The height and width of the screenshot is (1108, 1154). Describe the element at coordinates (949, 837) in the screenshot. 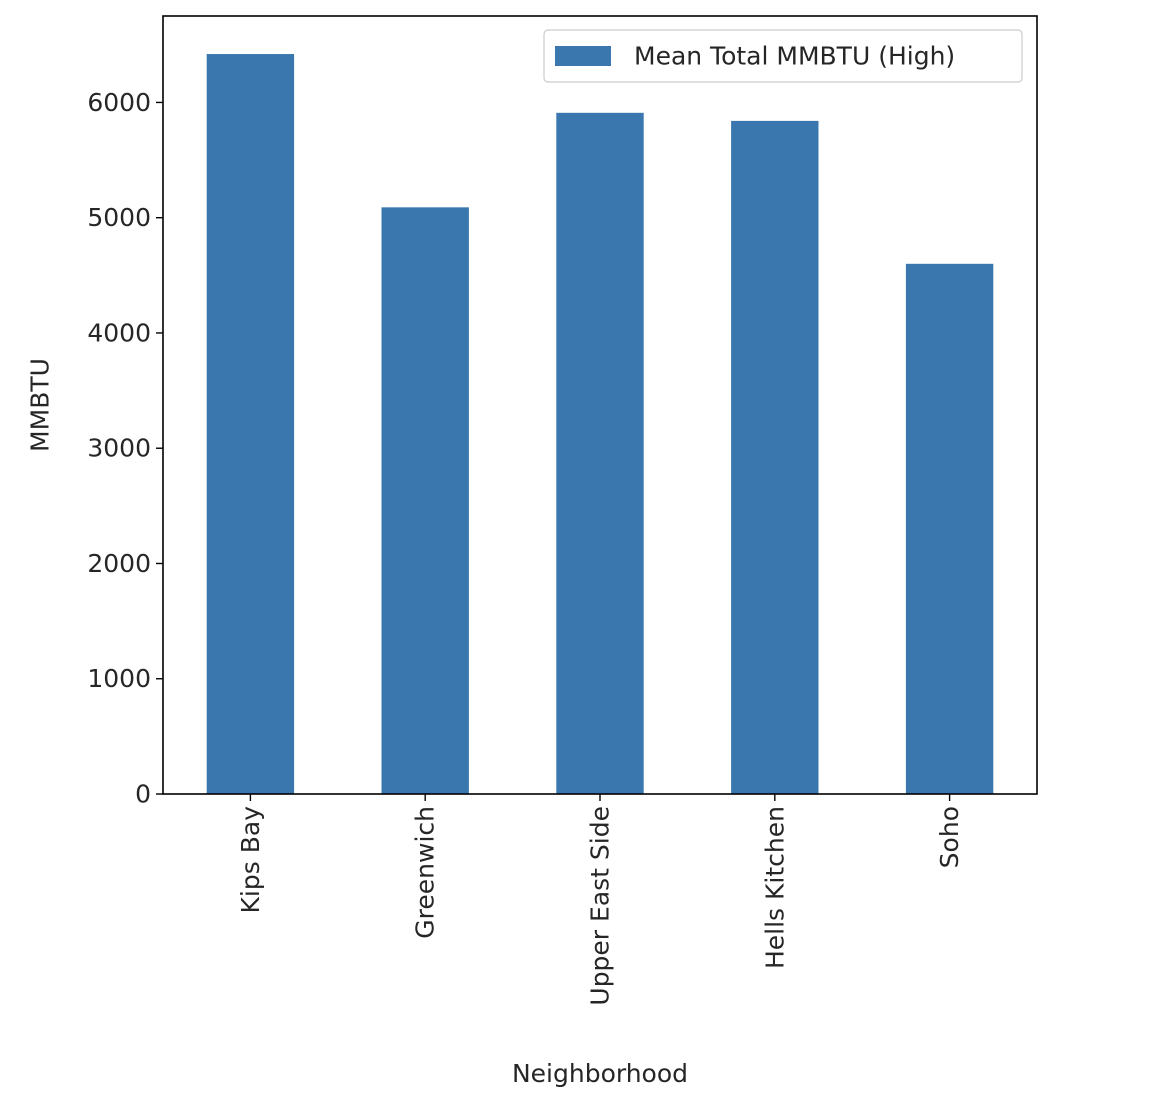

I see `x-tick-label: Soho` at that location.